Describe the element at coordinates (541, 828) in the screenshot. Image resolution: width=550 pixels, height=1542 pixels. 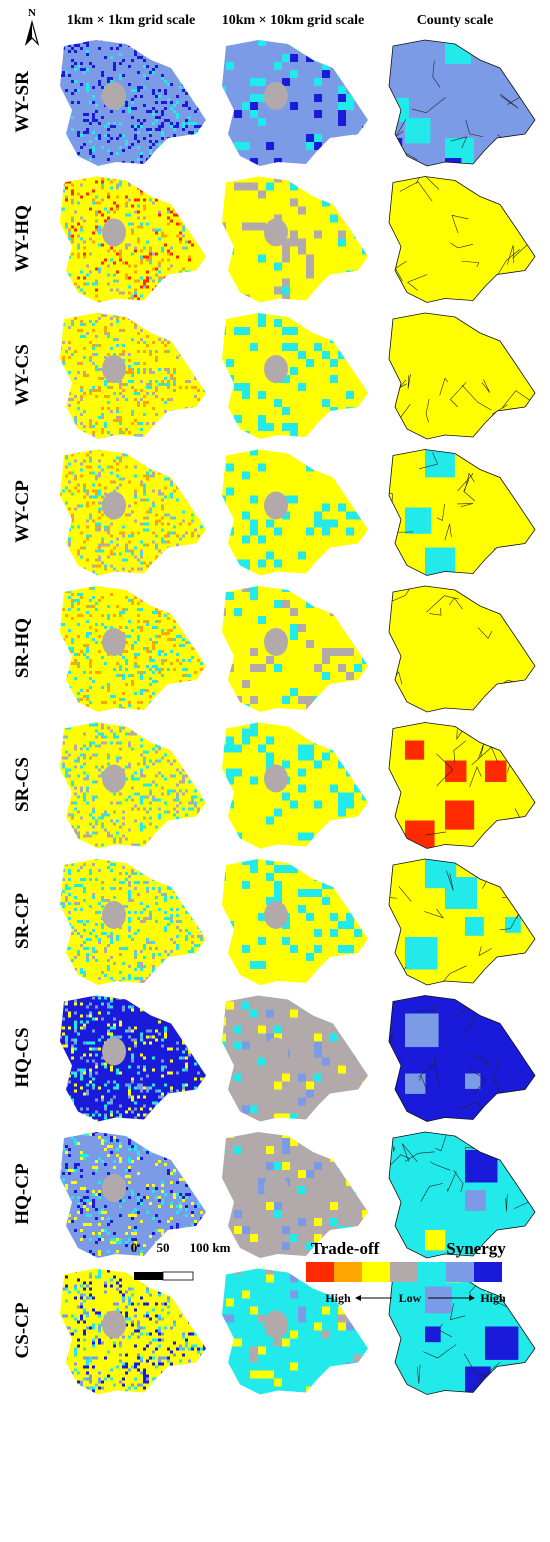
I see `county-border` at that location.